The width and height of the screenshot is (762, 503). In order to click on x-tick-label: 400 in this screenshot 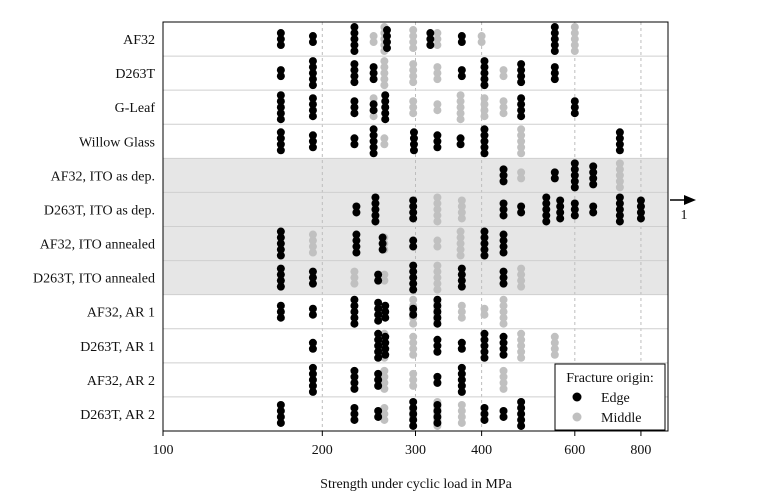, I will do `click(481, 450)`.